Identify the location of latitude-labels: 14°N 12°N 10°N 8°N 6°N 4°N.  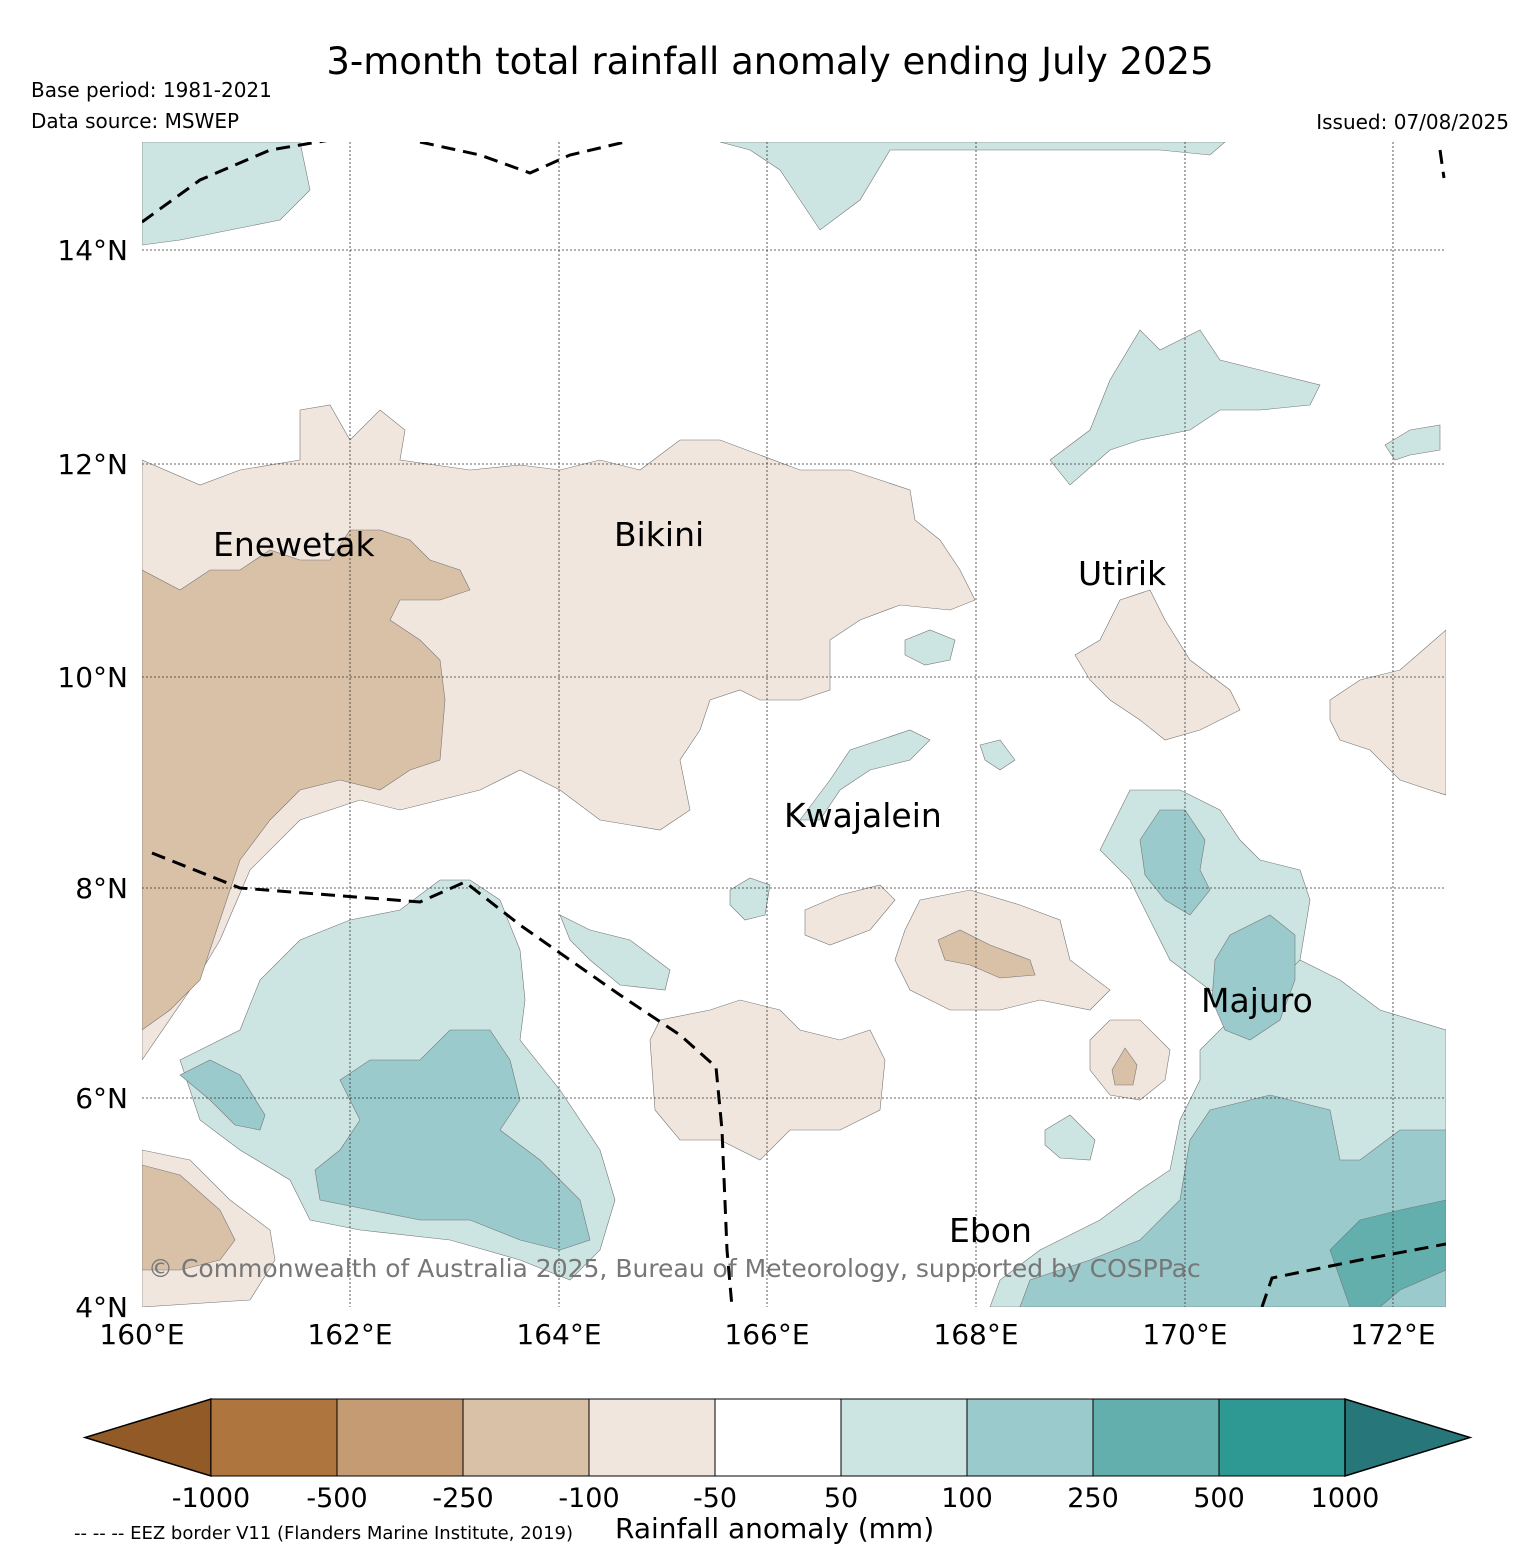
(92, 779).